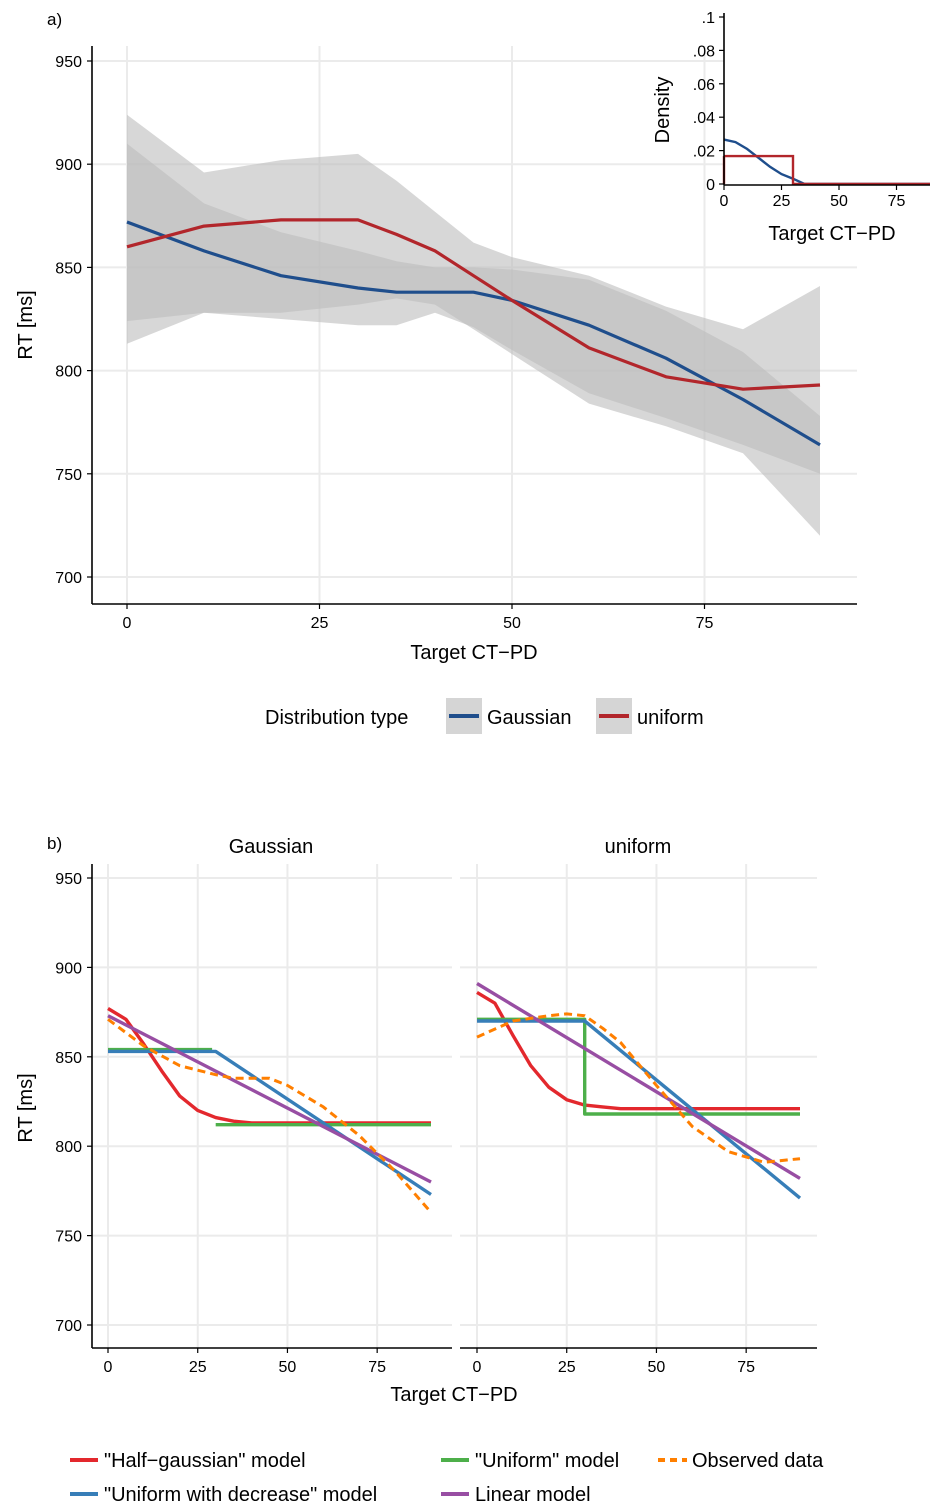 This screenshot has height=1505, width=930. What do you see at coordinates (533, 1494) in the screenshot?
I see `legend-label-linear: Linear model` at bounding box center [533, 1494].